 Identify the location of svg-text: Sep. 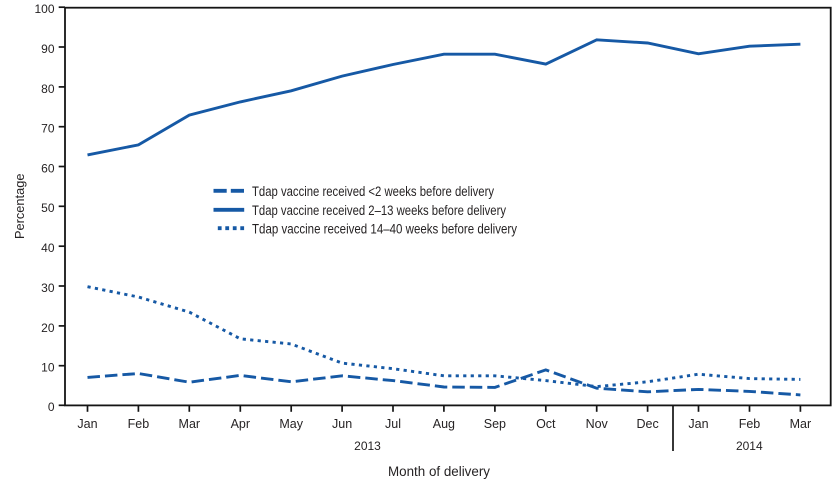
(495, 424).